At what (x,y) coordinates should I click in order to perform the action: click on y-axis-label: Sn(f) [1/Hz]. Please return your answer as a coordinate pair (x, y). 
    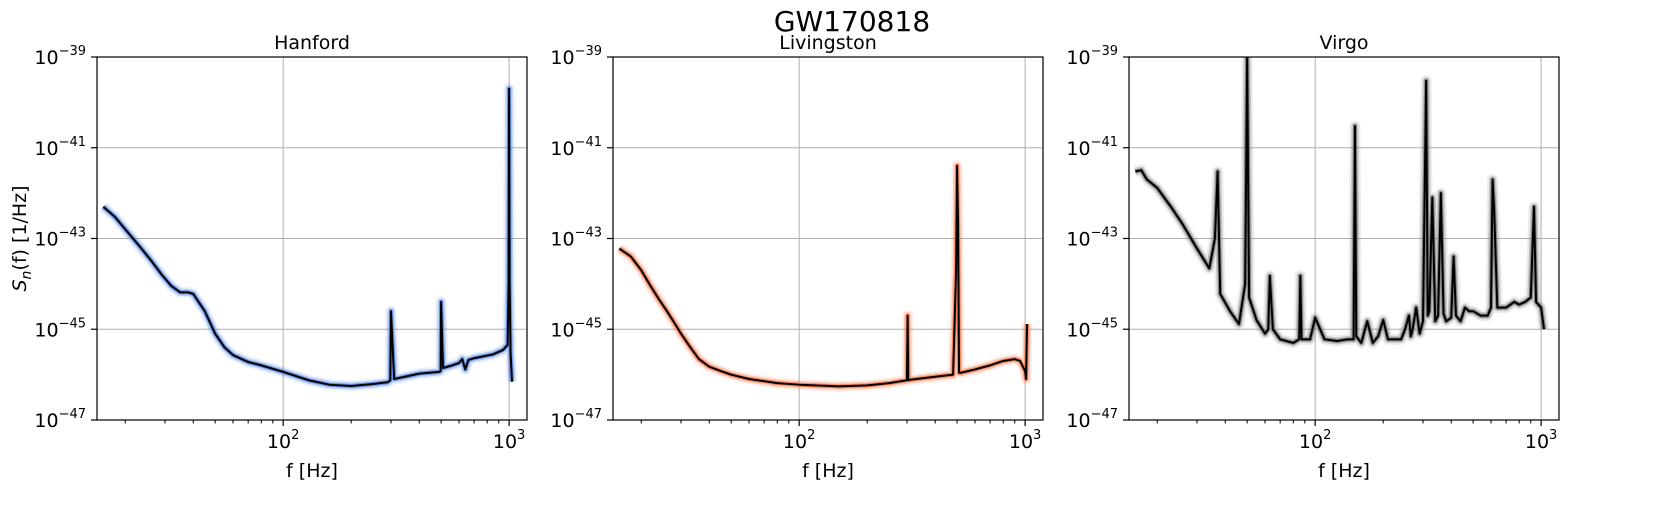
    Looking at the image, I should click on (22, 238).